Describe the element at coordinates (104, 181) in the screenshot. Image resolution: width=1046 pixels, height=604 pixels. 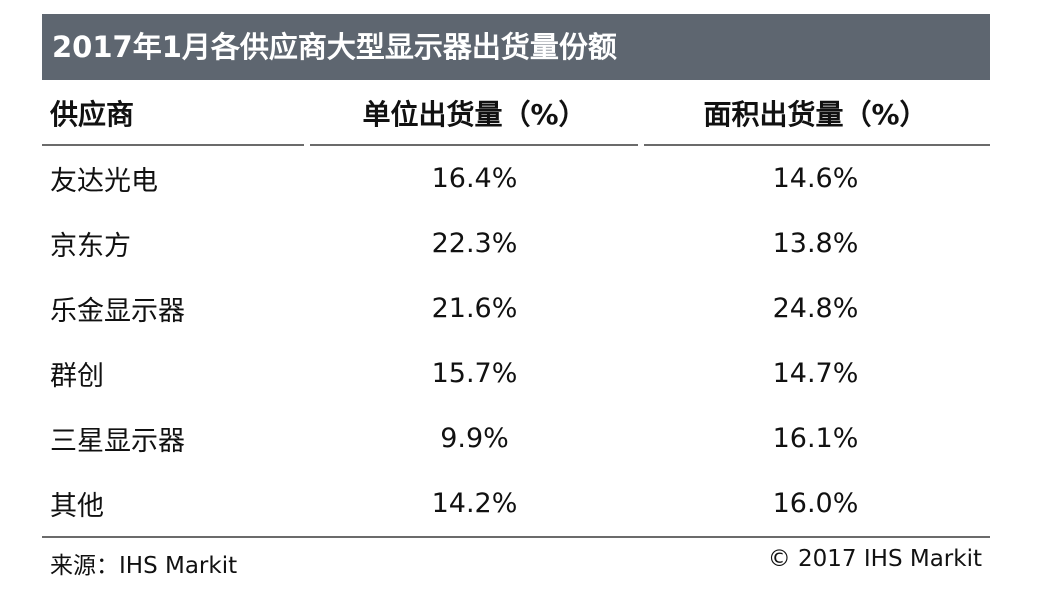
I see `supplier-cell: 友达光电` at that location.